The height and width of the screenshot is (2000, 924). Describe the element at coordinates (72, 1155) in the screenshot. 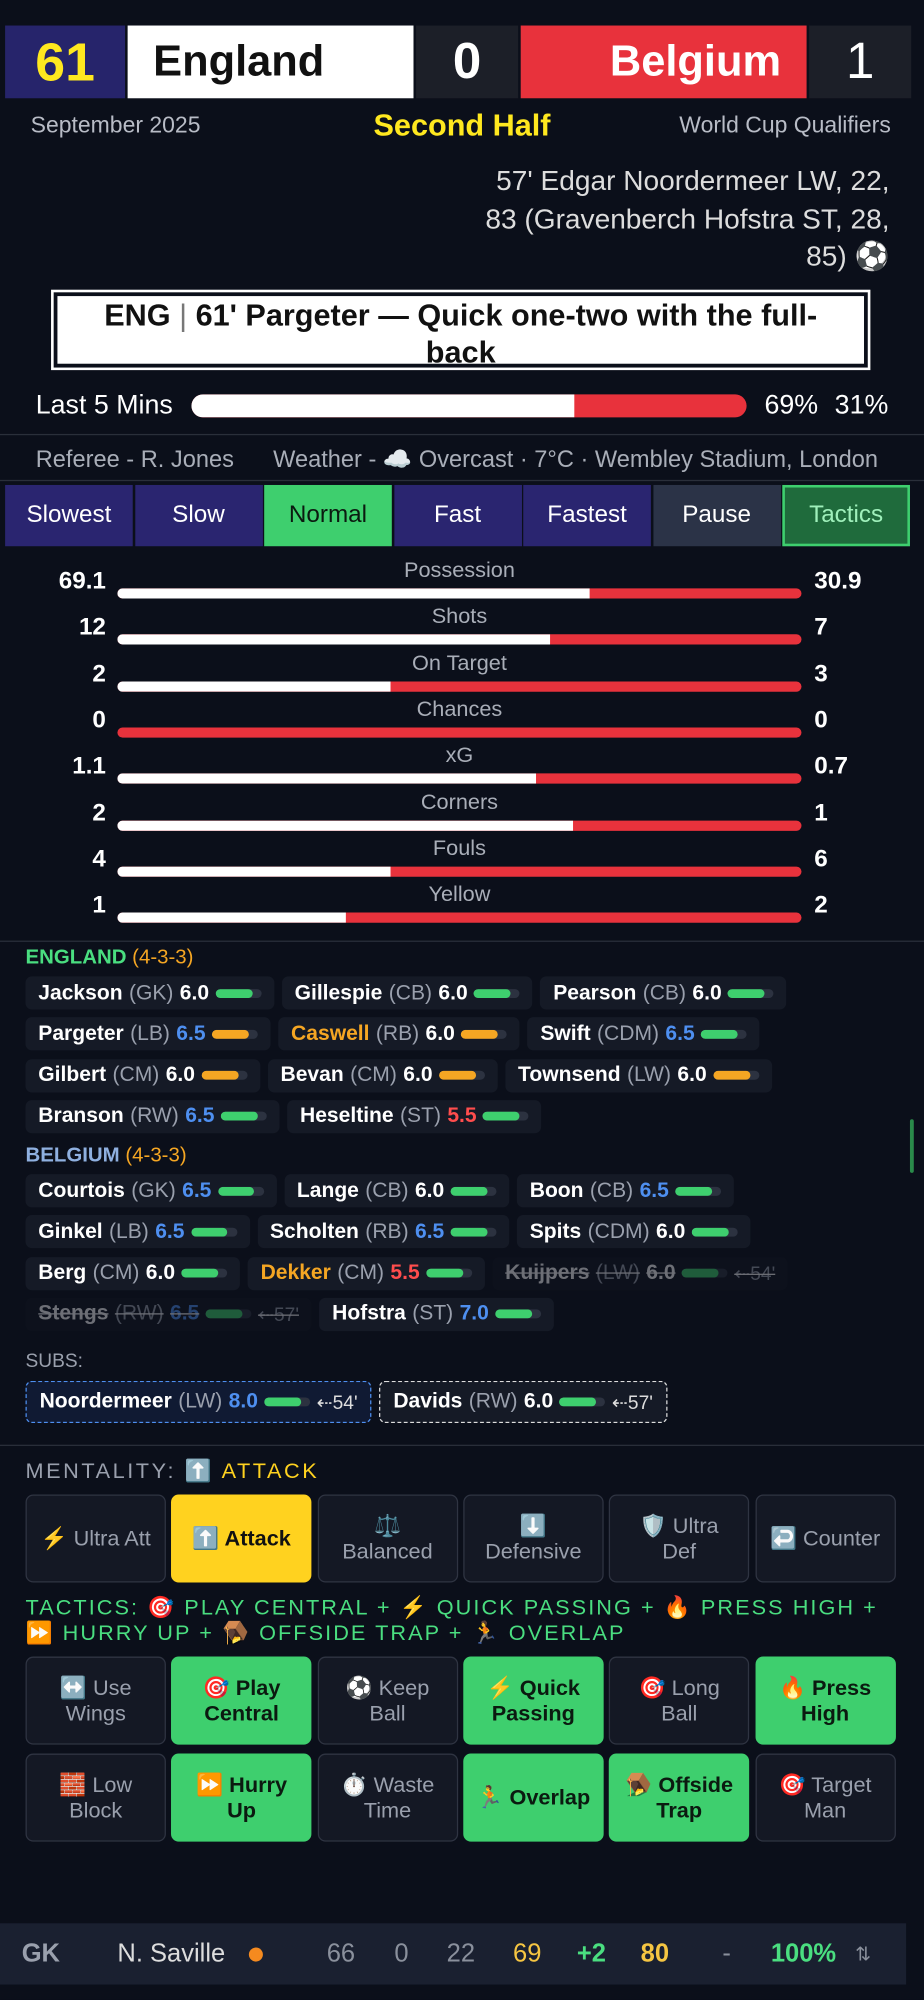

I see `team-name: BELGIUM` at that location.